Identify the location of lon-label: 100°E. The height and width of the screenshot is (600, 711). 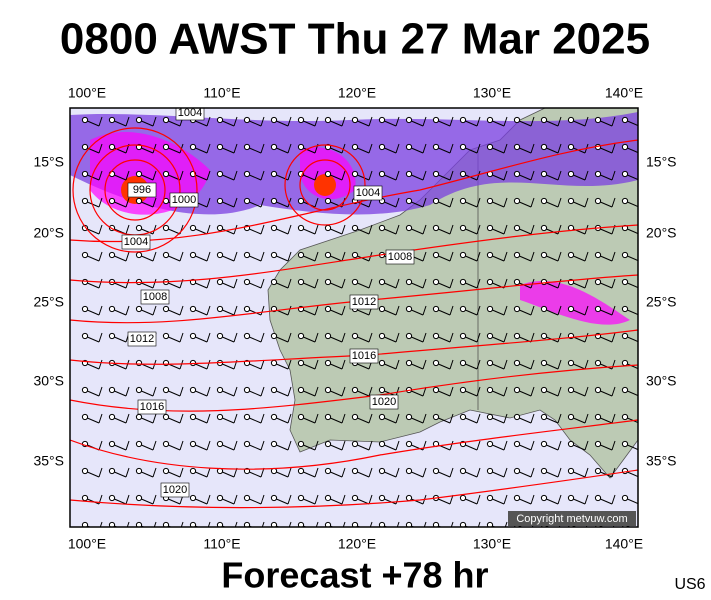
(87, 93).